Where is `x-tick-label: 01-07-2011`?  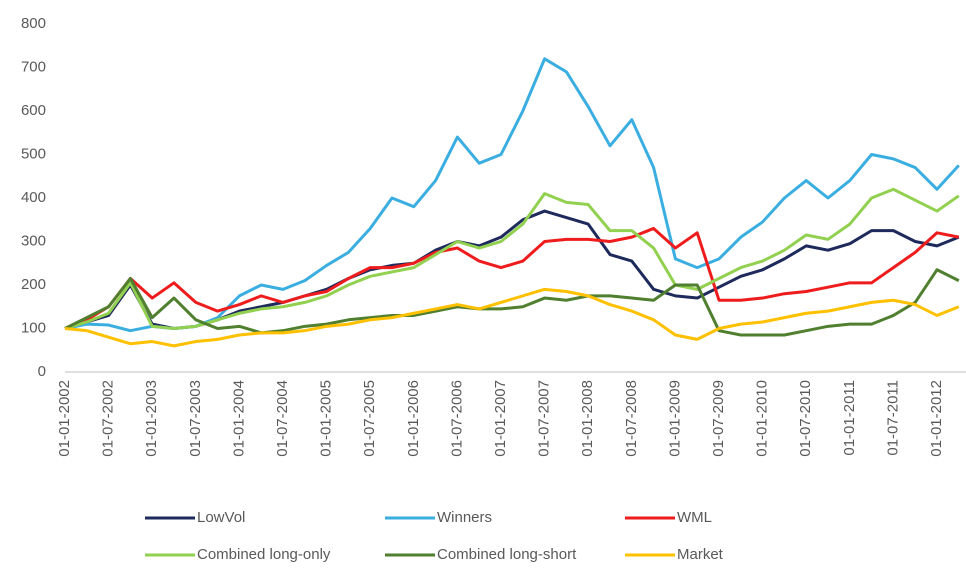
x-tick-label: 01-07-2011 is located at coordinates (892, 418).